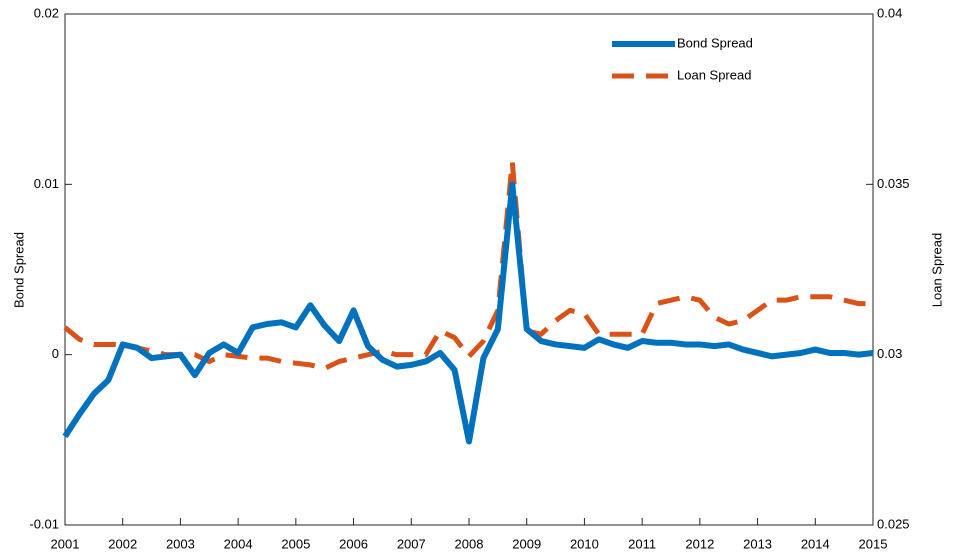 The height and width of the screenshot is (556, 953). I want to click on x-tick-label: 2001, so click(65, 543).